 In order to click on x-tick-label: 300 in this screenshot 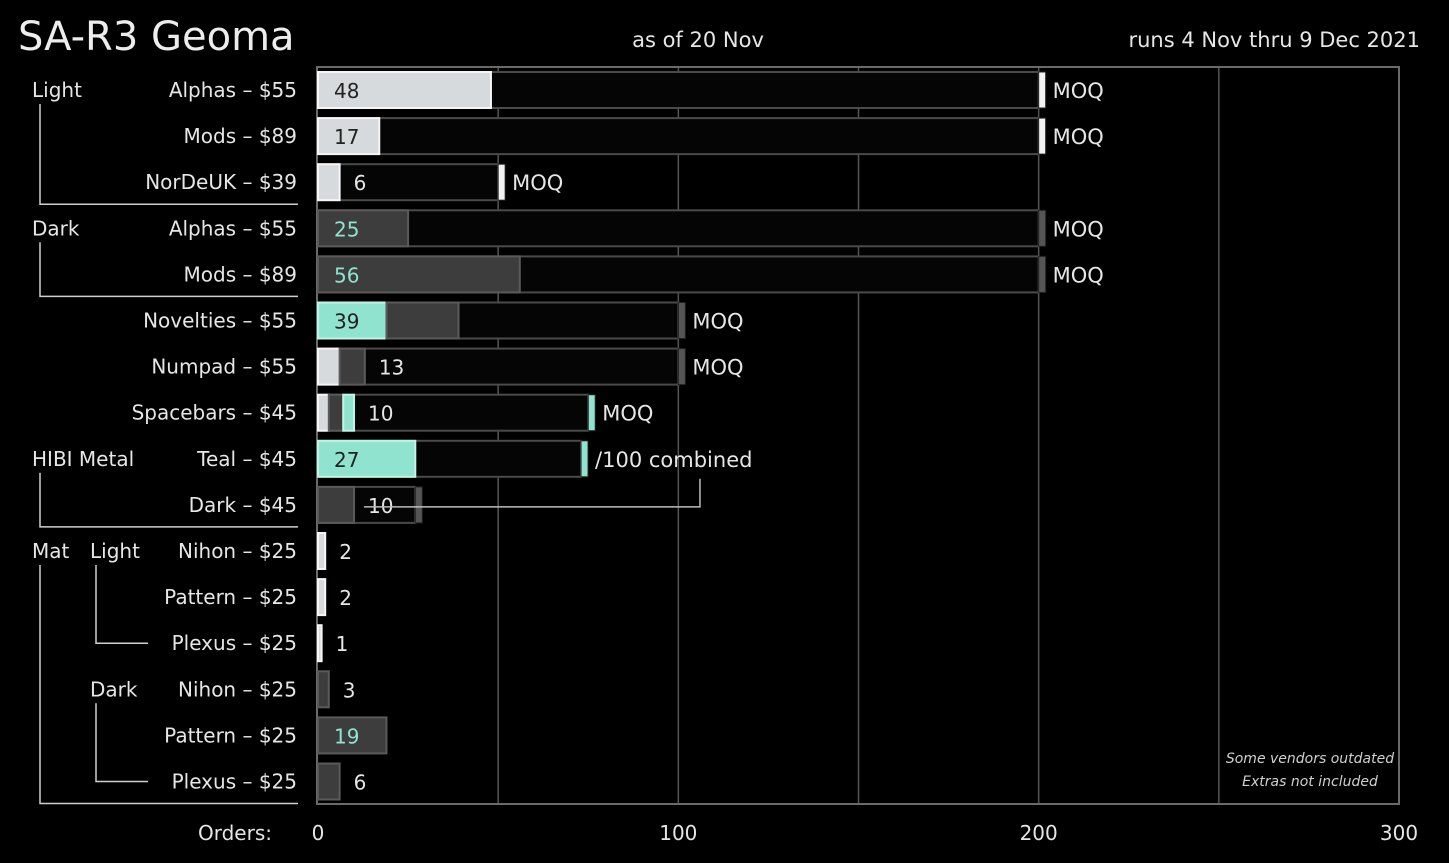, I will do `click(1399, 833)`.